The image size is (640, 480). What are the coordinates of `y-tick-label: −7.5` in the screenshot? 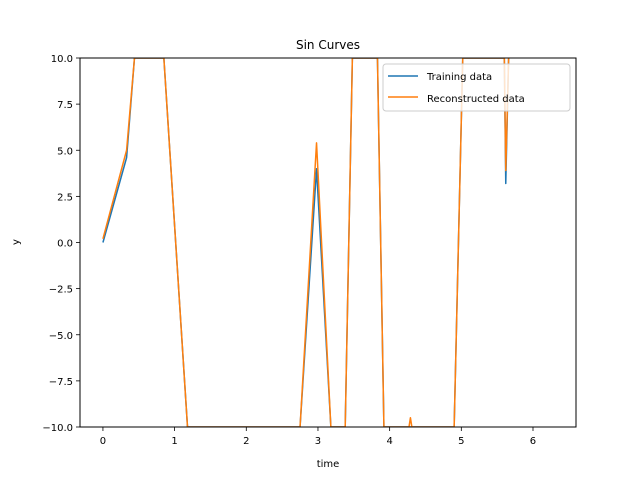 It's located at (61, 382).